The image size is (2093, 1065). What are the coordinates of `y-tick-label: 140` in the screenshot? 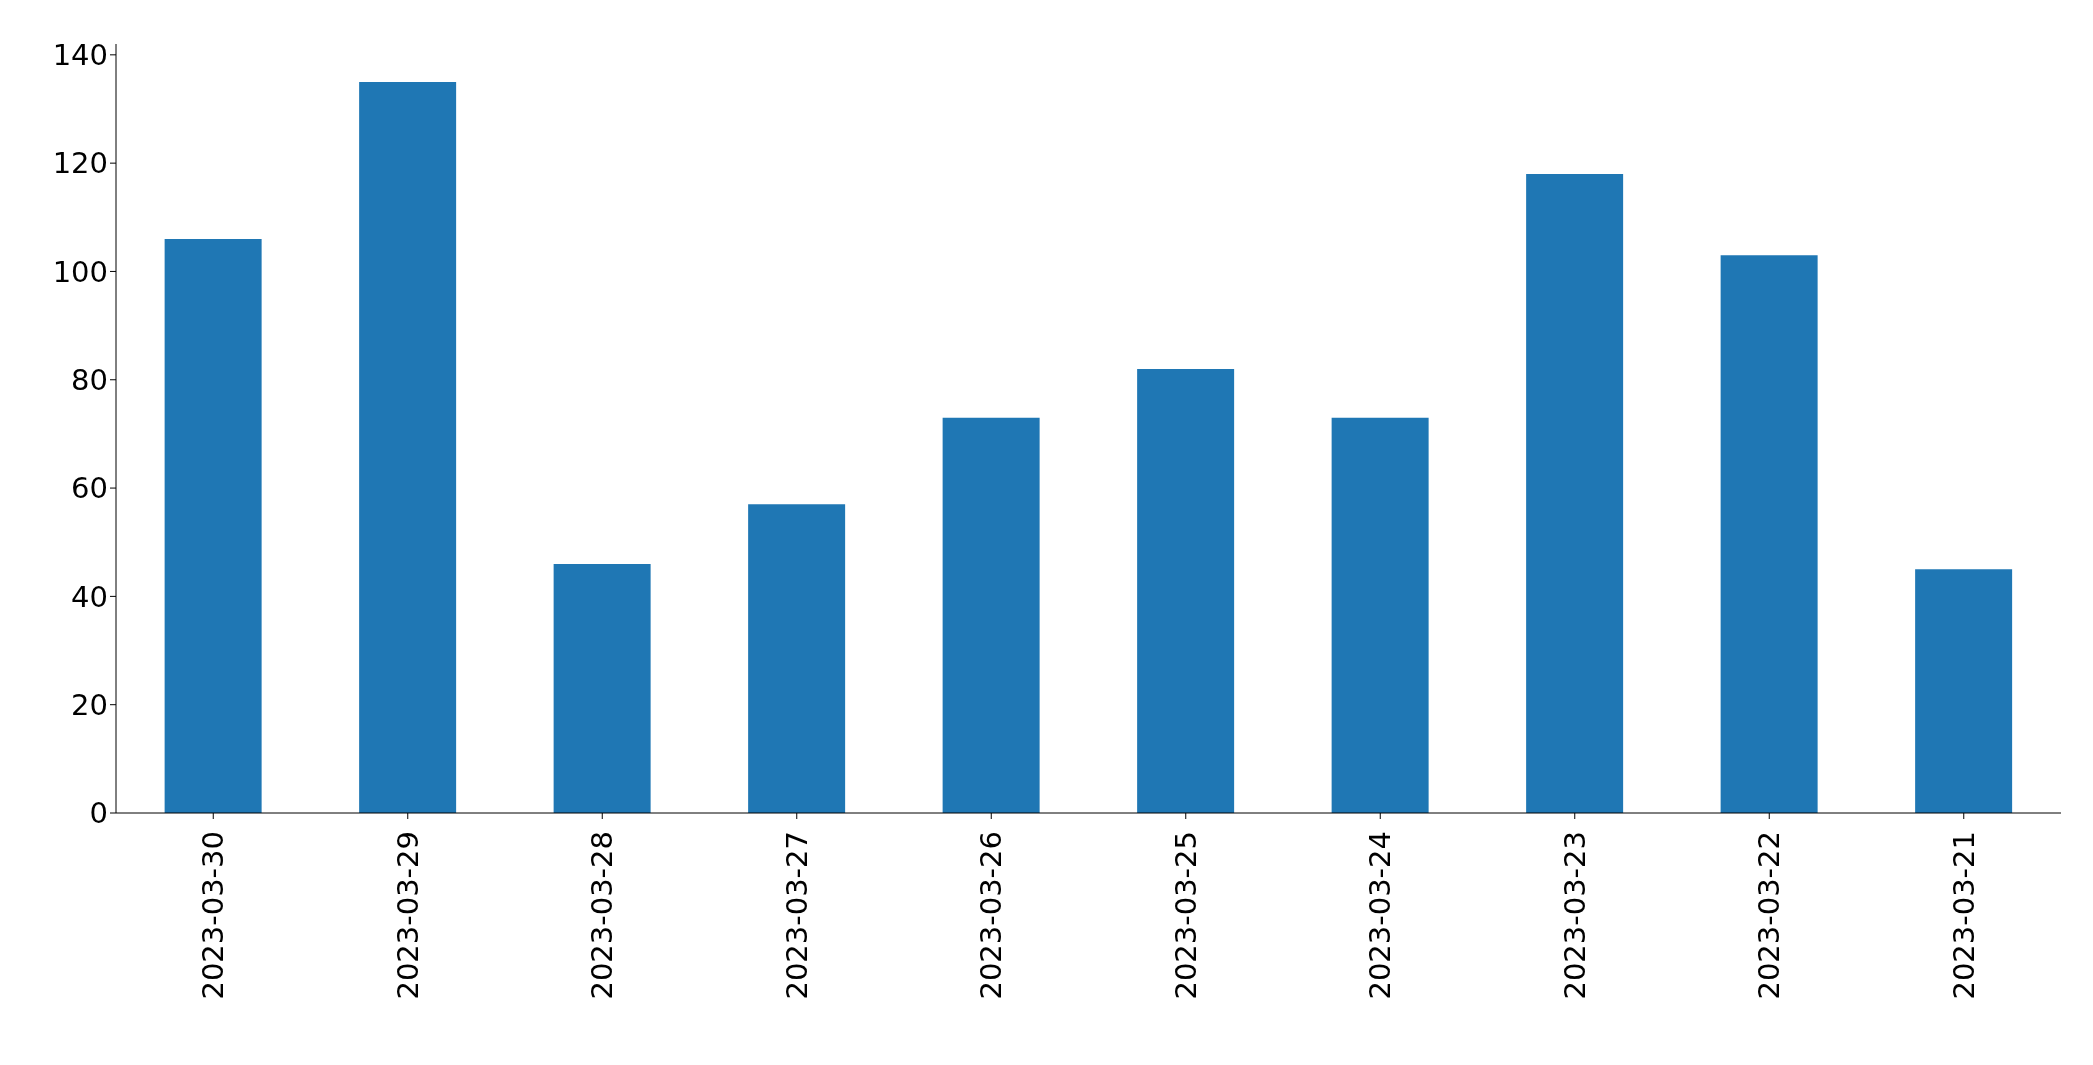 It's located at (80, 55).